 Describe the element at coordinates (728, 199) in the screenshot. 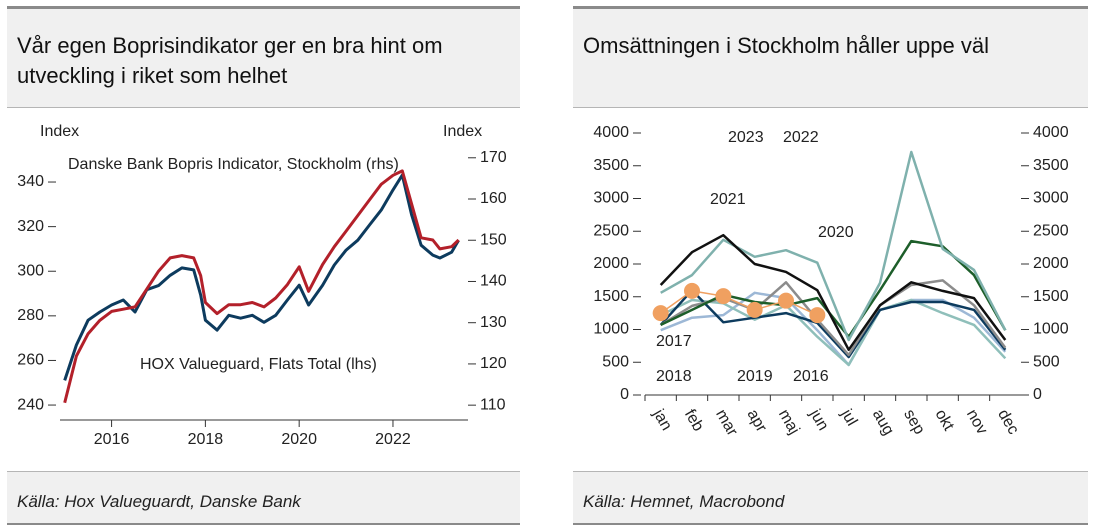

I see `series-label: 2021` at that location.